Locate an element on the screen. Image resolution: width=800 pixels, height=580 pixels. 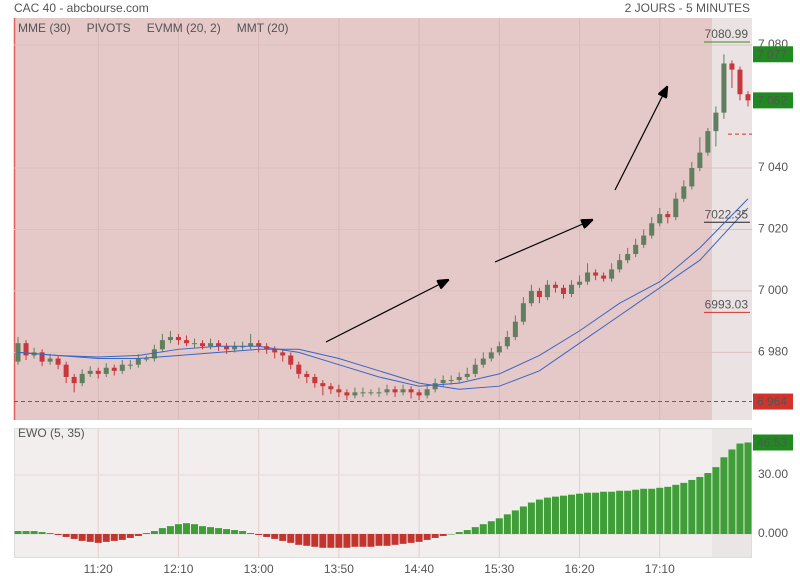
price-tag-label: 6 964 is located at coordinates (772, 402).